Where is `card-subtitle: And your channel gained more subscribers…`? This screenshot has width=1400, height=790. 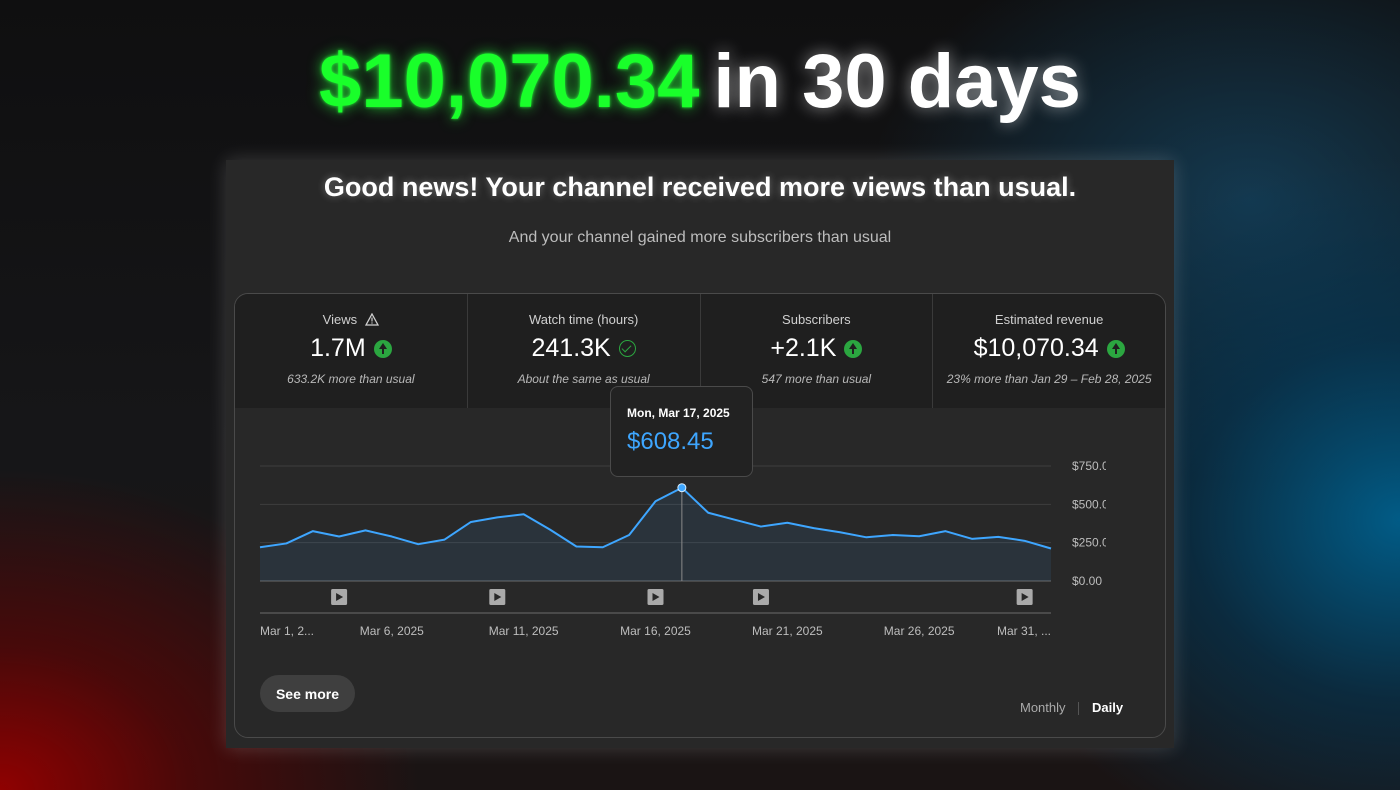
card-subtitle: And your channel gained more subscribers… is located at coordinates (700, 237).